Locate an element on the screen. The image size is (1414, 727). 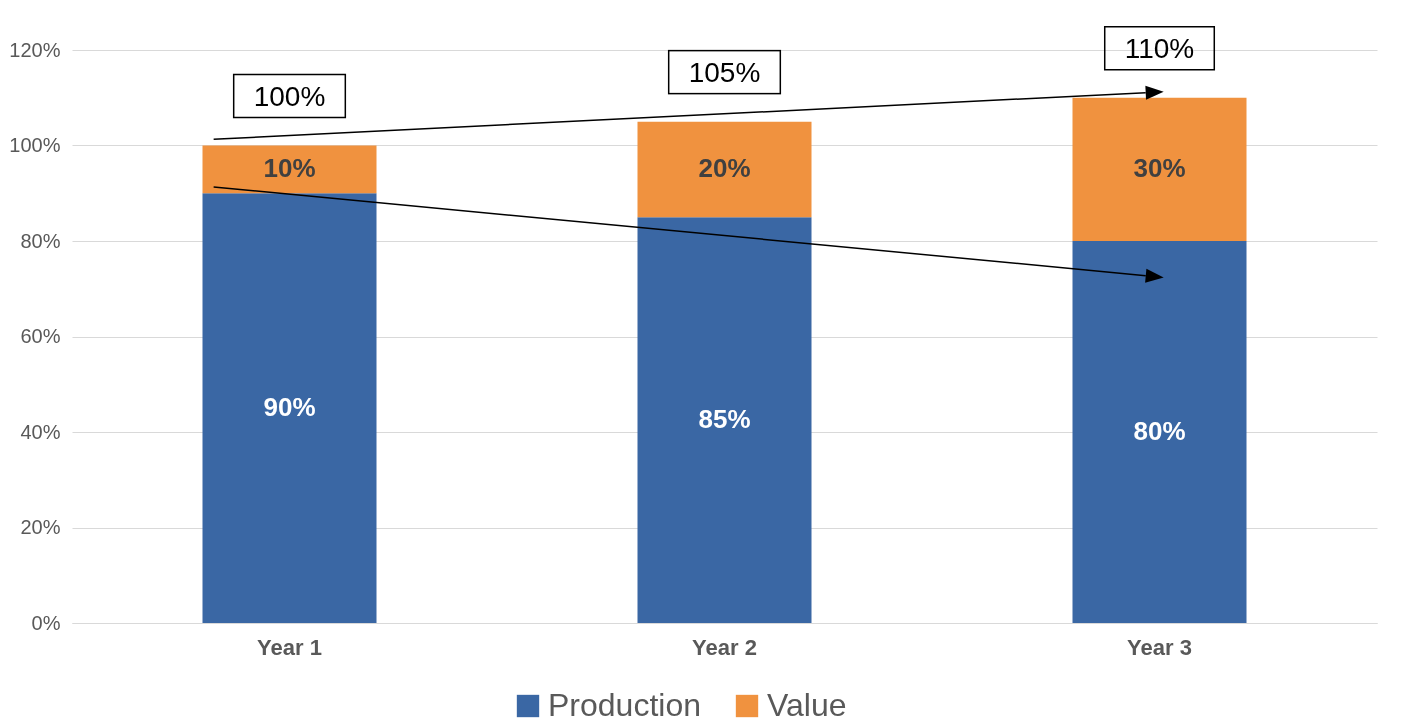
data-label: 30% is located at coordinates (1159, 168).